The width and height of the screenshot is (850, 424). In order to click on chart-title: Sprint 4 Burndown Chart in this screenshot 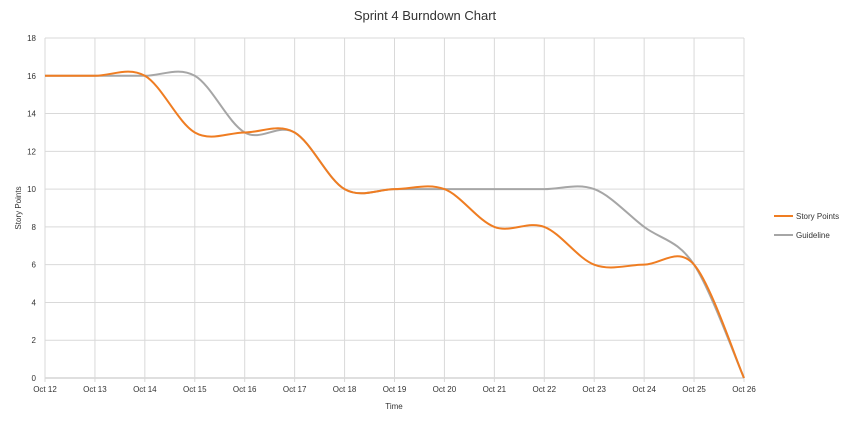, I will do `click(425, 15)`.